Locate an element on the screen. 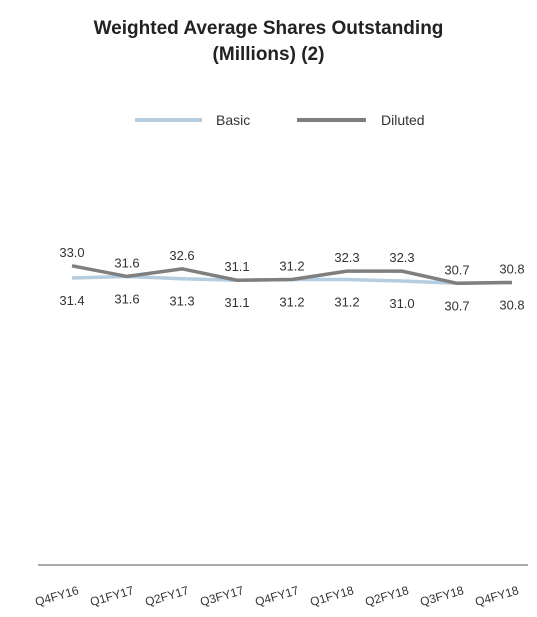 This screenshot has width=537, height=617. x-tick-label: Q4FY16 is located at coordinates (56, 596).